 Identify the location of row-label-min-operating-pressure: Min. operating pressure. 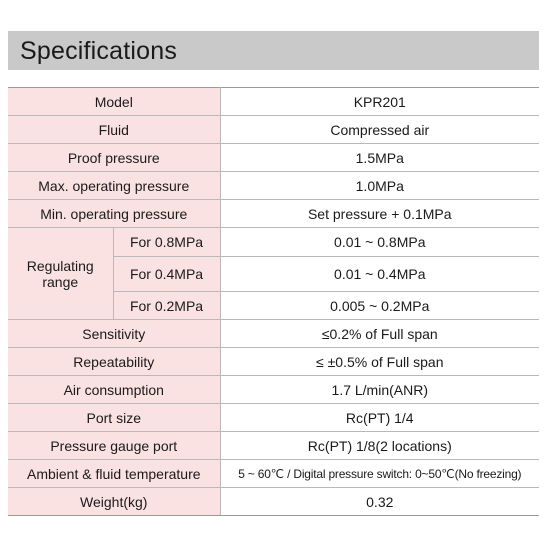
(114, 213).